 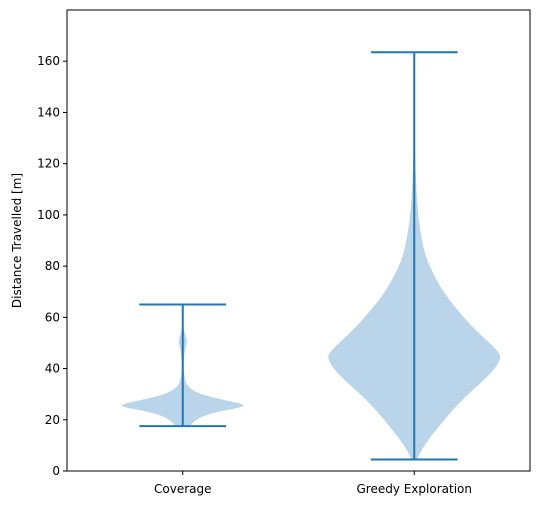 What do you see at coordinates (48, 215) in the screenshot?
I see `y-tick-label: 100` at bounding box center [48, 215].